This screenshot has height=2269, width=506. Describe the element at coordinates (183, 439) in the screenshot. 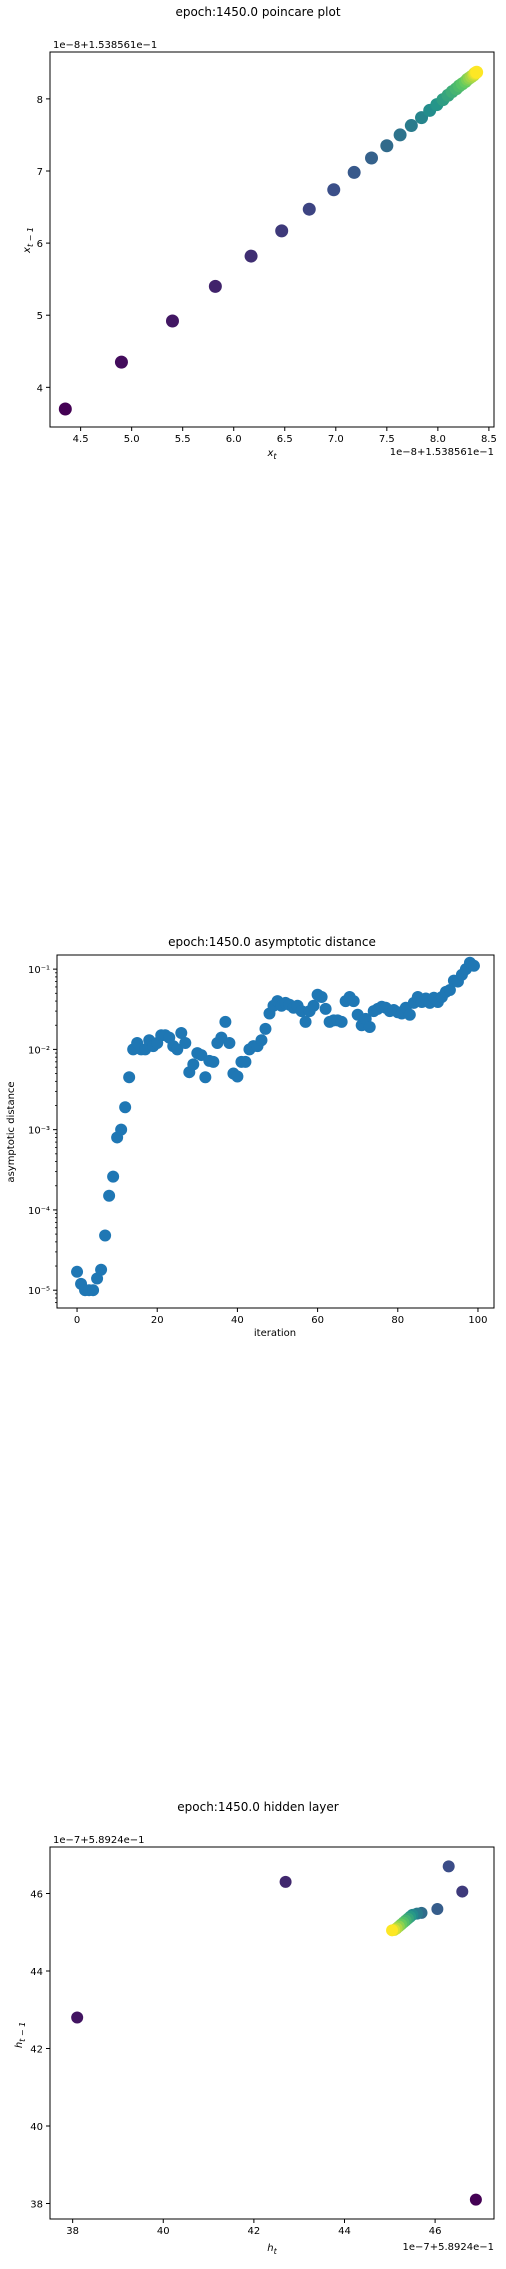

I see `x-tick-label: 5.5` at that location.